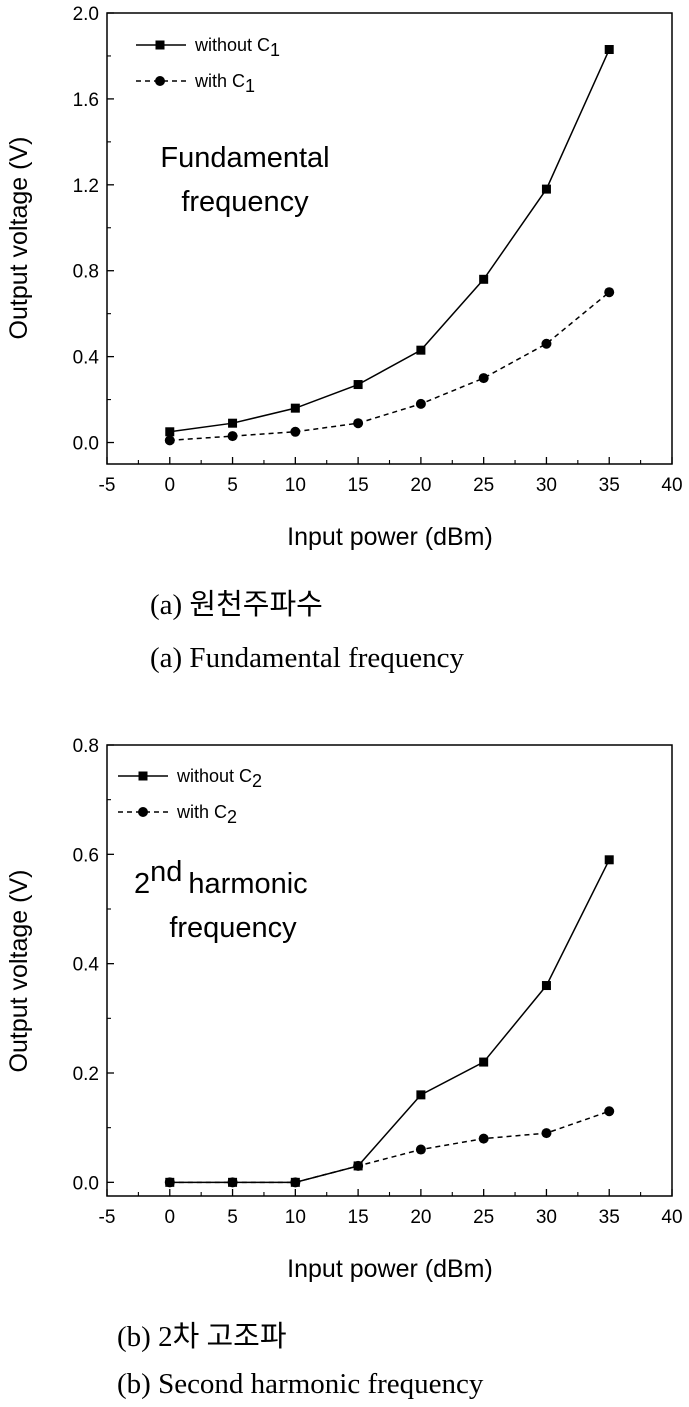 Image resolution: width=689 pixels, height=1407 pixels. What do you see at coordinates (86, 14) in the screenshot?
I see `y-tick-label: 2.0` at bounding box center [86, 14].